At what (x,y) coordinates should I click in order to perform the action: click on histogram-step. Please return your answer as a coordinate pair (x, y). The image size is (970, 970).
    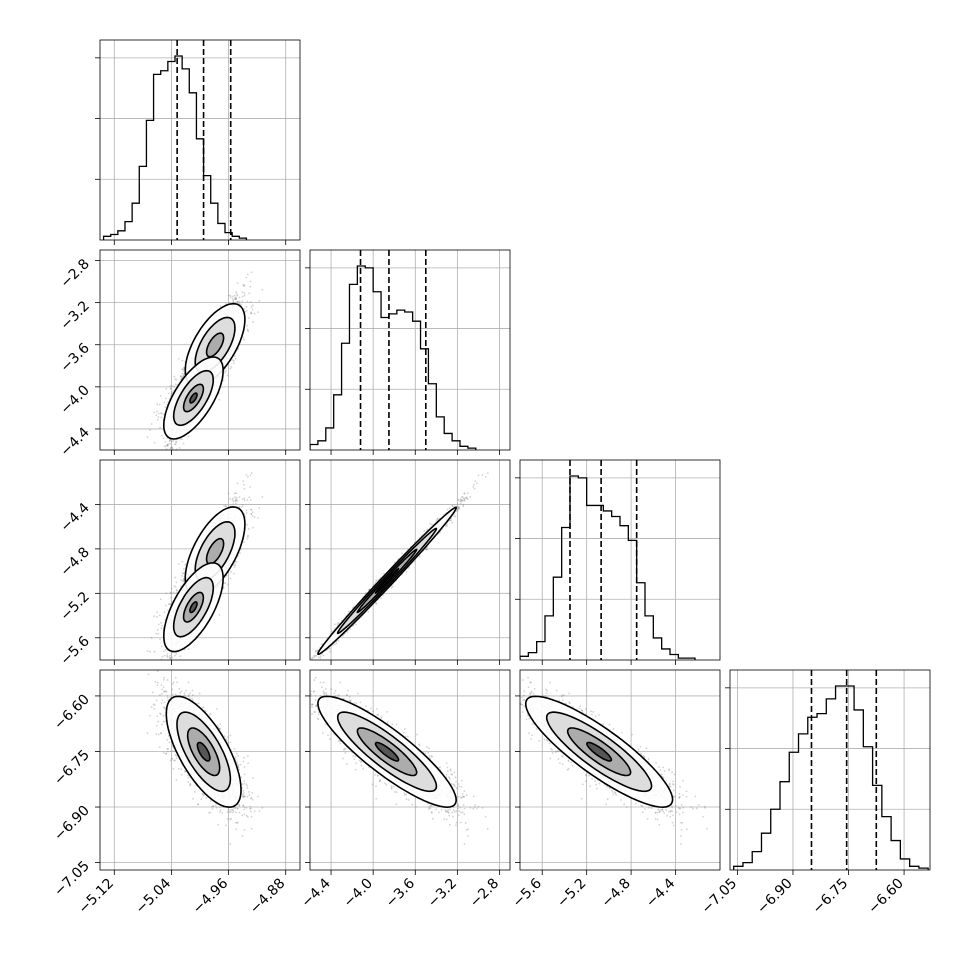
    Looking at the image, I should click on (393, 357).